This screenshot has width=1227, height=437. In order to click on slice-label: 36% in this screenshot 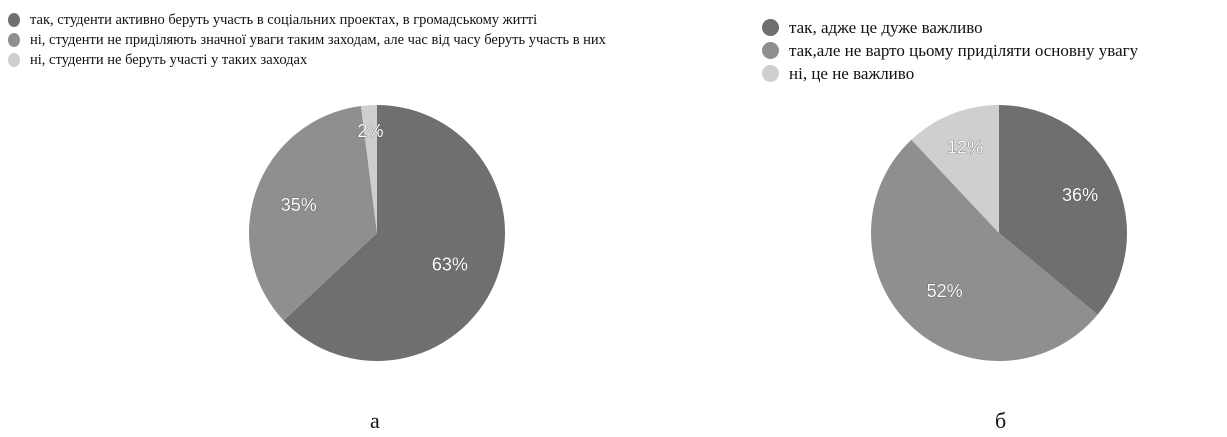, I will do `click(1080, 195)`.